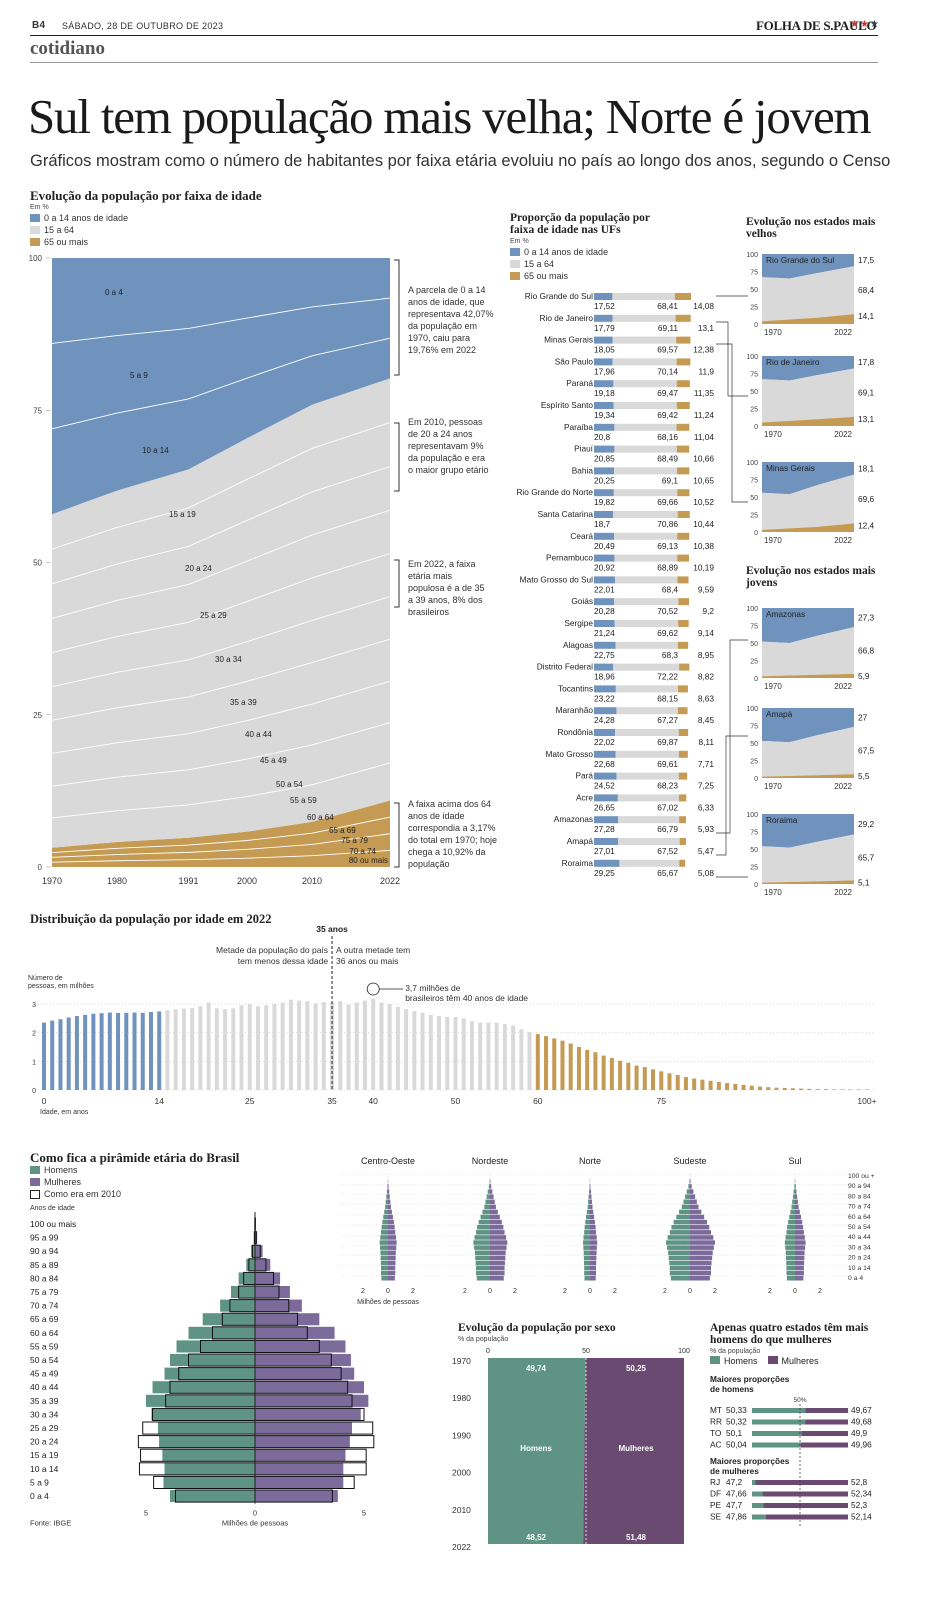 The height and width of the screenshot is (1598, 928). I want to click on x-tick-label: 2000, so click(247, 881).